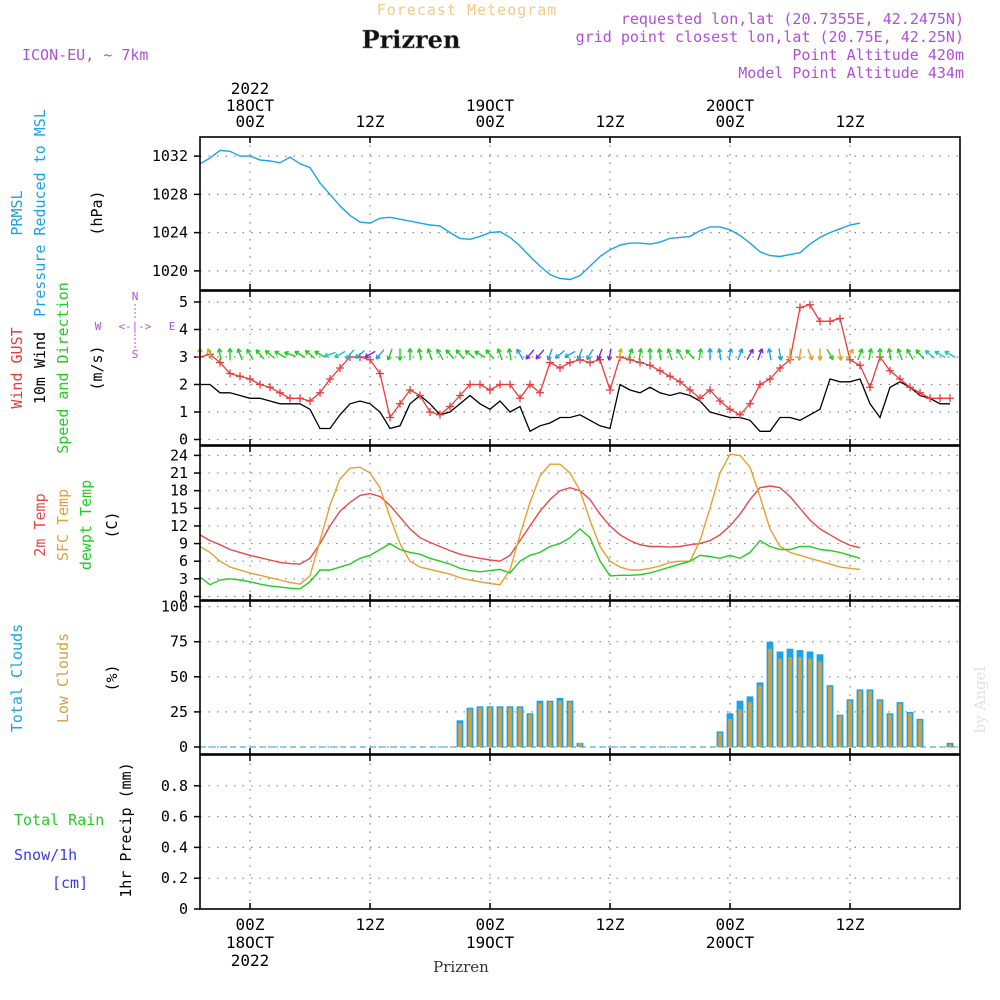  Describe the element at coordinates (610, 924) in the screenshot. I see `bottom-hour-label: 12Z` at that location.